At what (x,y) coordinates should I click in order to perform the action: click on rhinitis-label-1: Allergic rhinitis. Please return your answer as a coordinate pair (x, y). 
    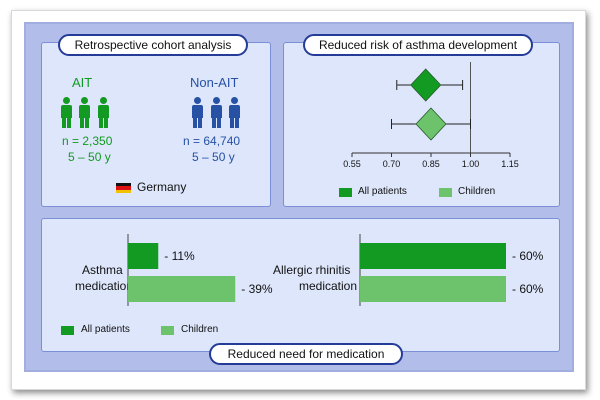
    Looking at the image, I should click on (312, 270).